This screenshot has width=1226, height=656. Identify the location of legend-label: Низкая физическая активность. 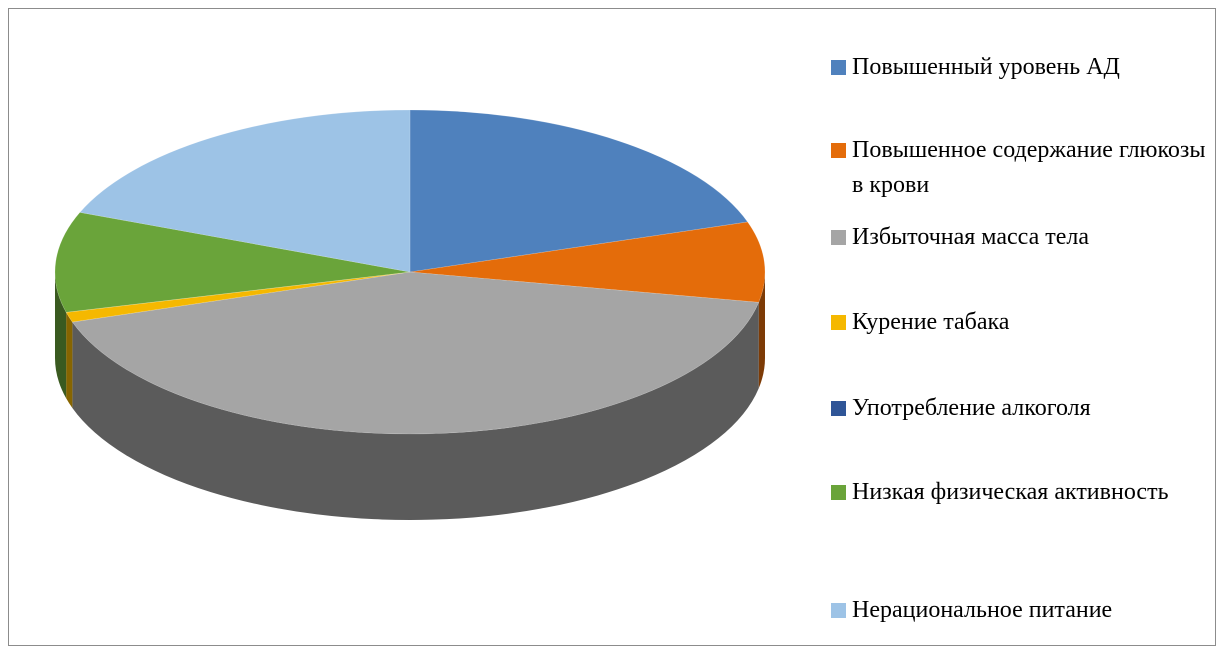
(1010, 492).